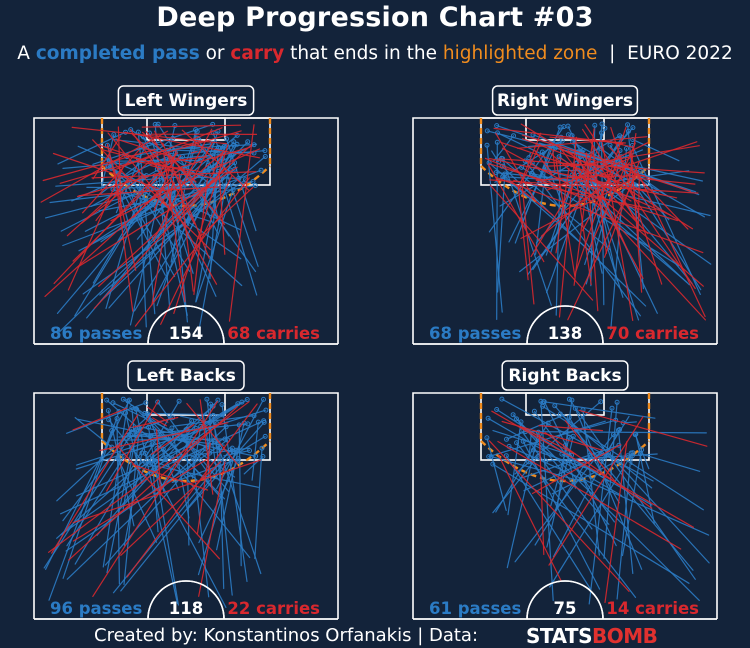  Describe the element at coordinates (565, 101) in the screenshot. I see `panel-title: Right Wingers` at that location.